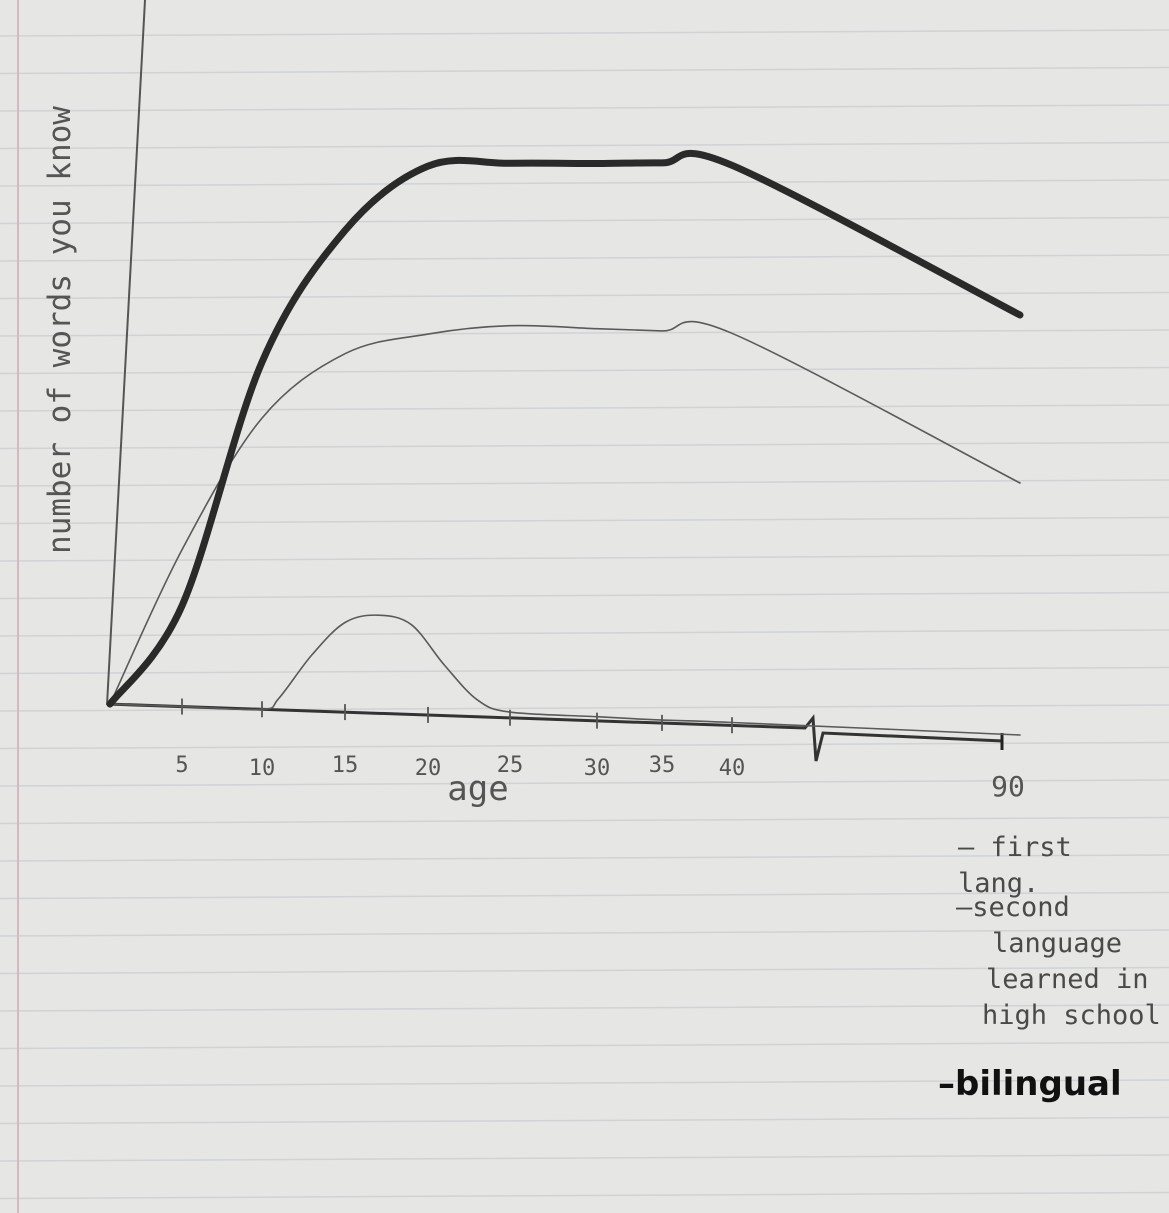 The image size is (1169, 1213). I want to click on x-axis-label: age, so click(477, 789).